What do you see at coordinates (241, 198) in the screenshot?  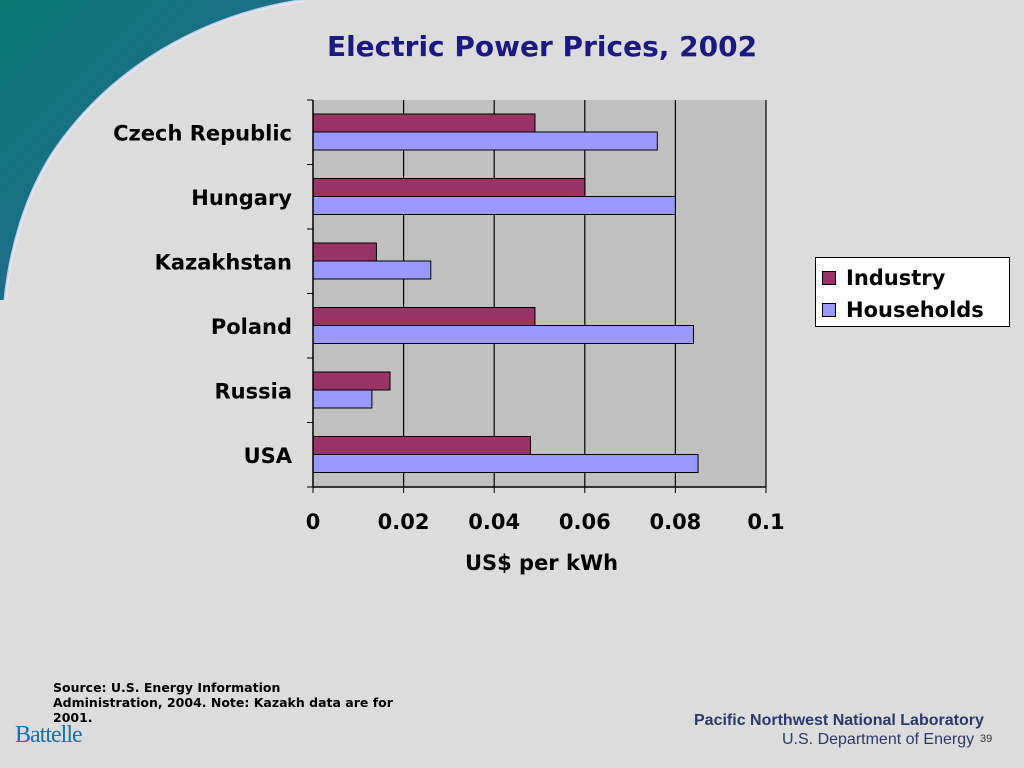 I see `category-label: Hungary` at bounding box center [241, 198].